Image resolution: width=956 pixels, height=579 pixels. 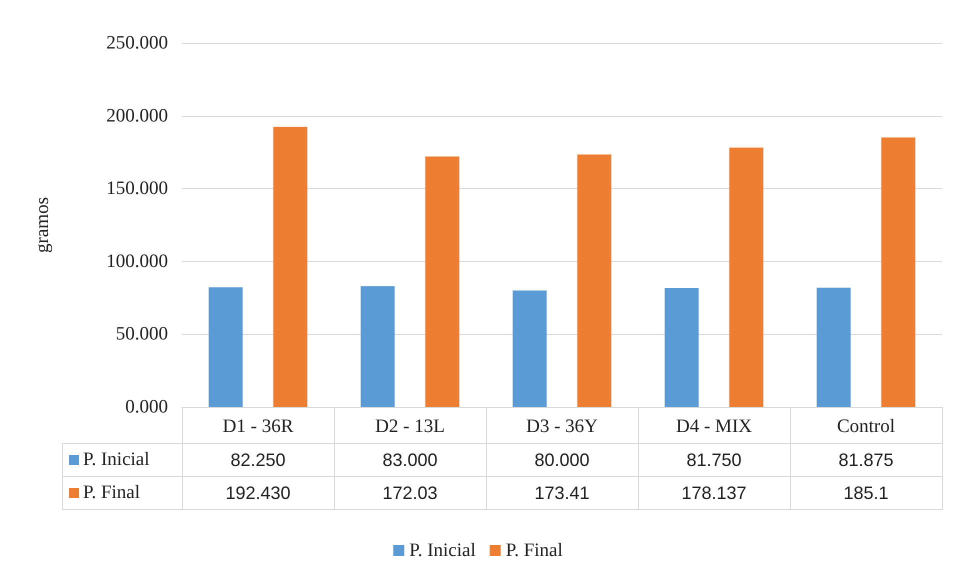 I want to click on x-tick-label: D2 - 13L, so click(x=410, y=426).